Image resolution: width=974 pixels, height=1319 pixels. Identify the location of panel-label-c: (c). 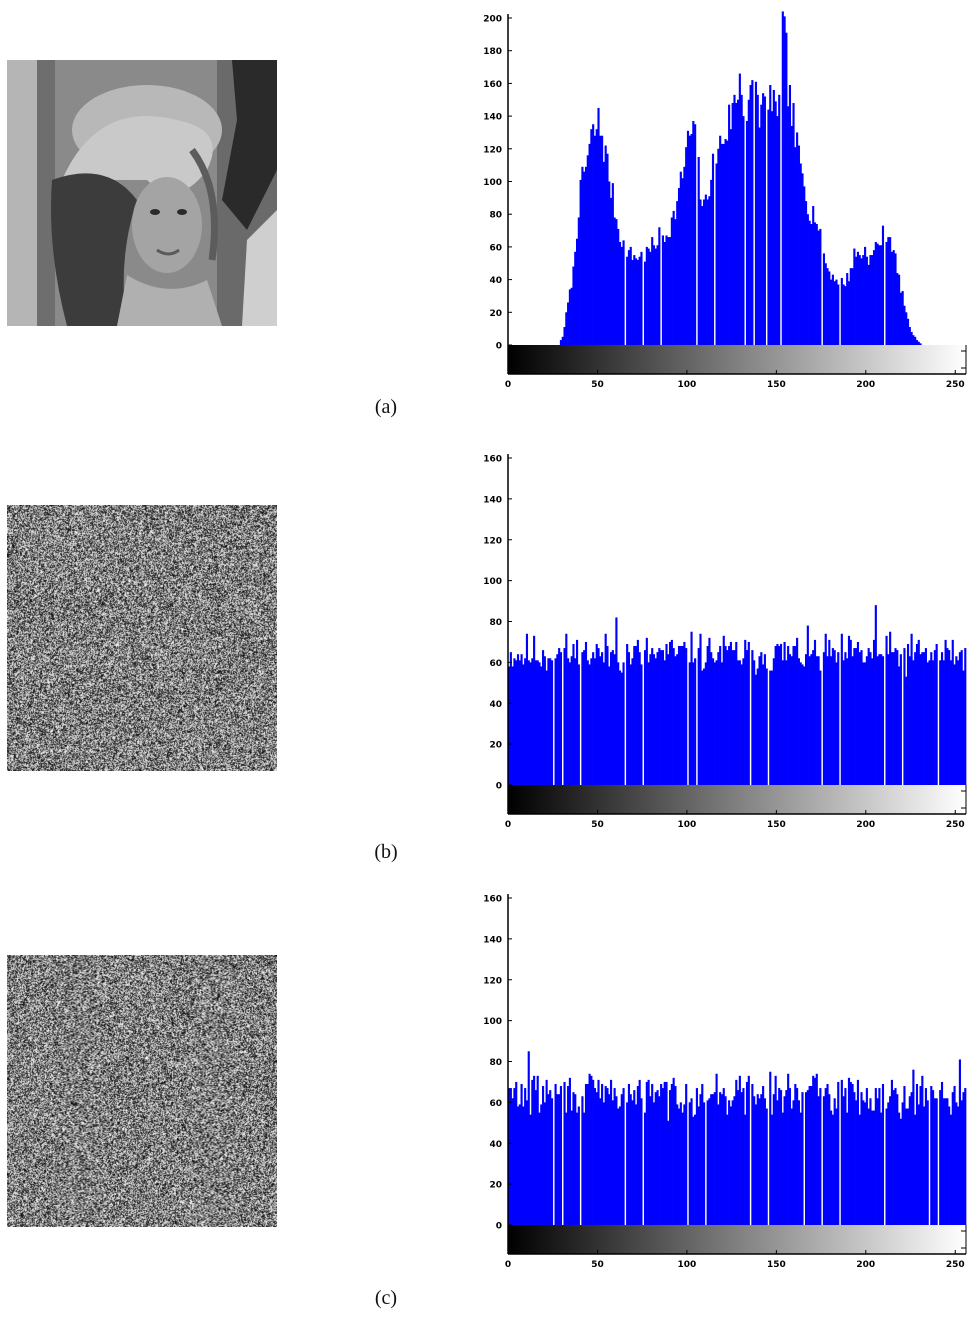
(386, 1298).